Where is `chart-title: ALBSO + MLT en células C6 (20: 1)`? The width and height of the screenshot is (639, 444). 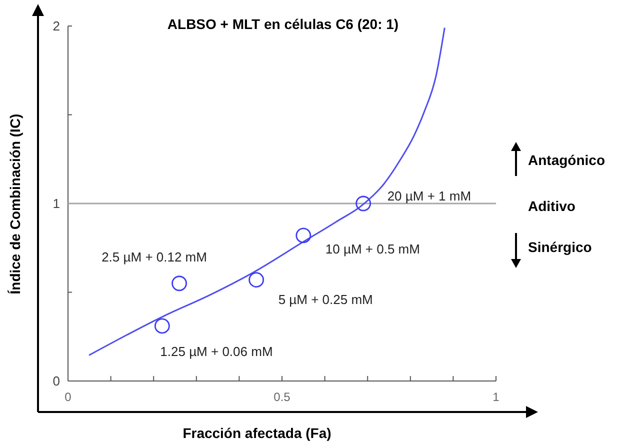
chart-title: ALBSO + MLT en células C6 (20: 1) is located at coordinates (283, 24).